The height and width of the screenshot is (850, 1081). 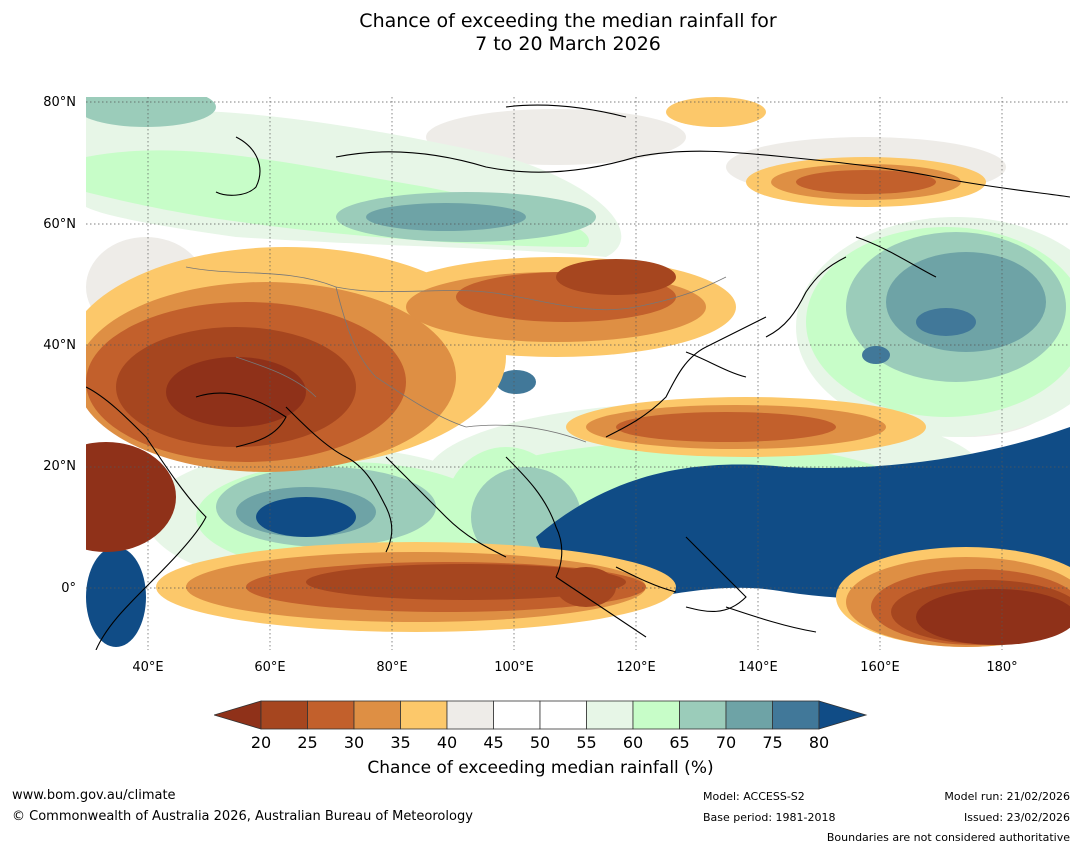 I want to click on colorbar-tick-label: 80, so click(x=819, y=742).